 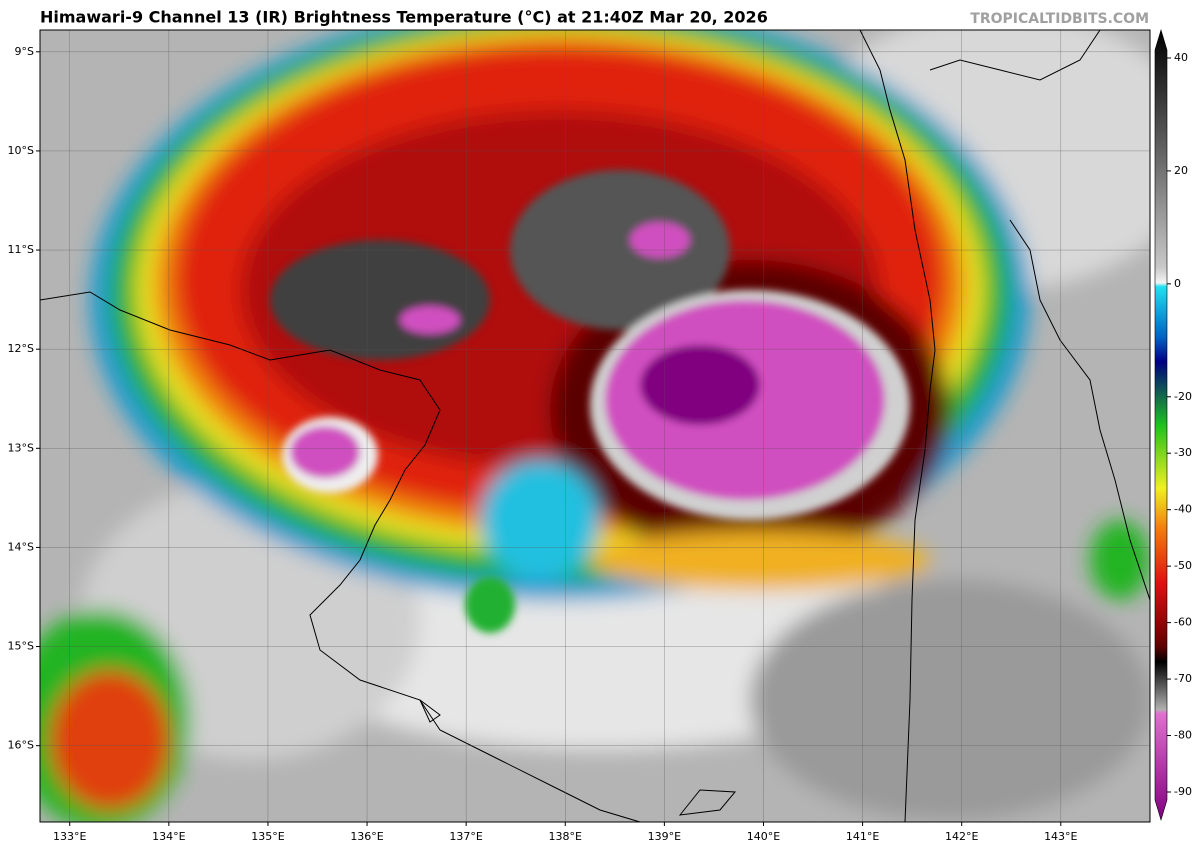 What do you see at coordinates (21, 447) in the screenshot?
I see `lat-label: 13°S` at bounding box center [21, 447].